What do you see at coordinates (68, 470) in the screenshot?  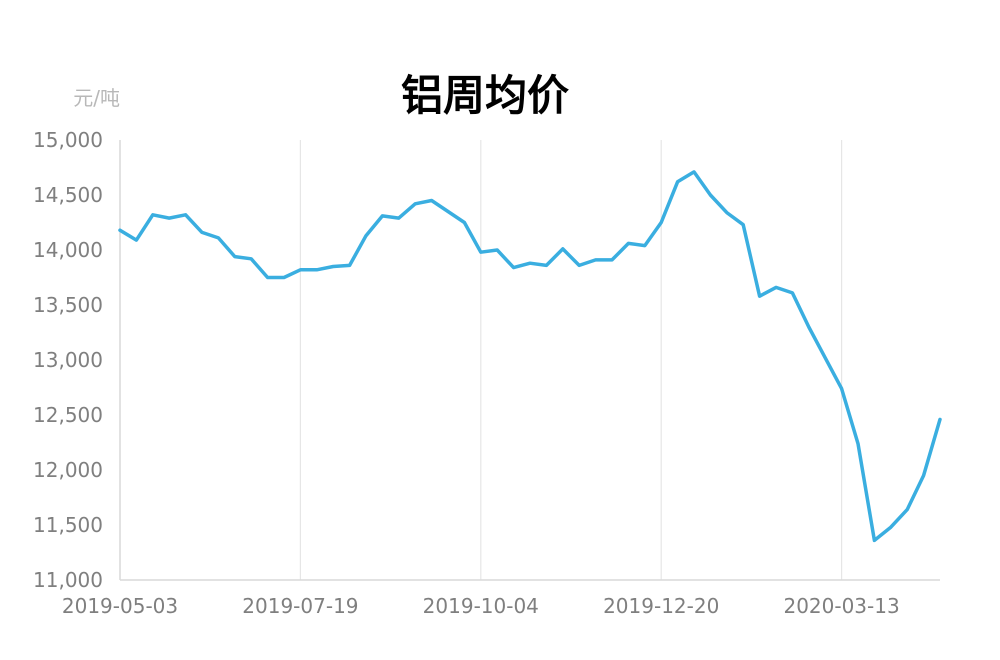 I see `y-tick-label: 12,000` at bounding box center [68, 470].